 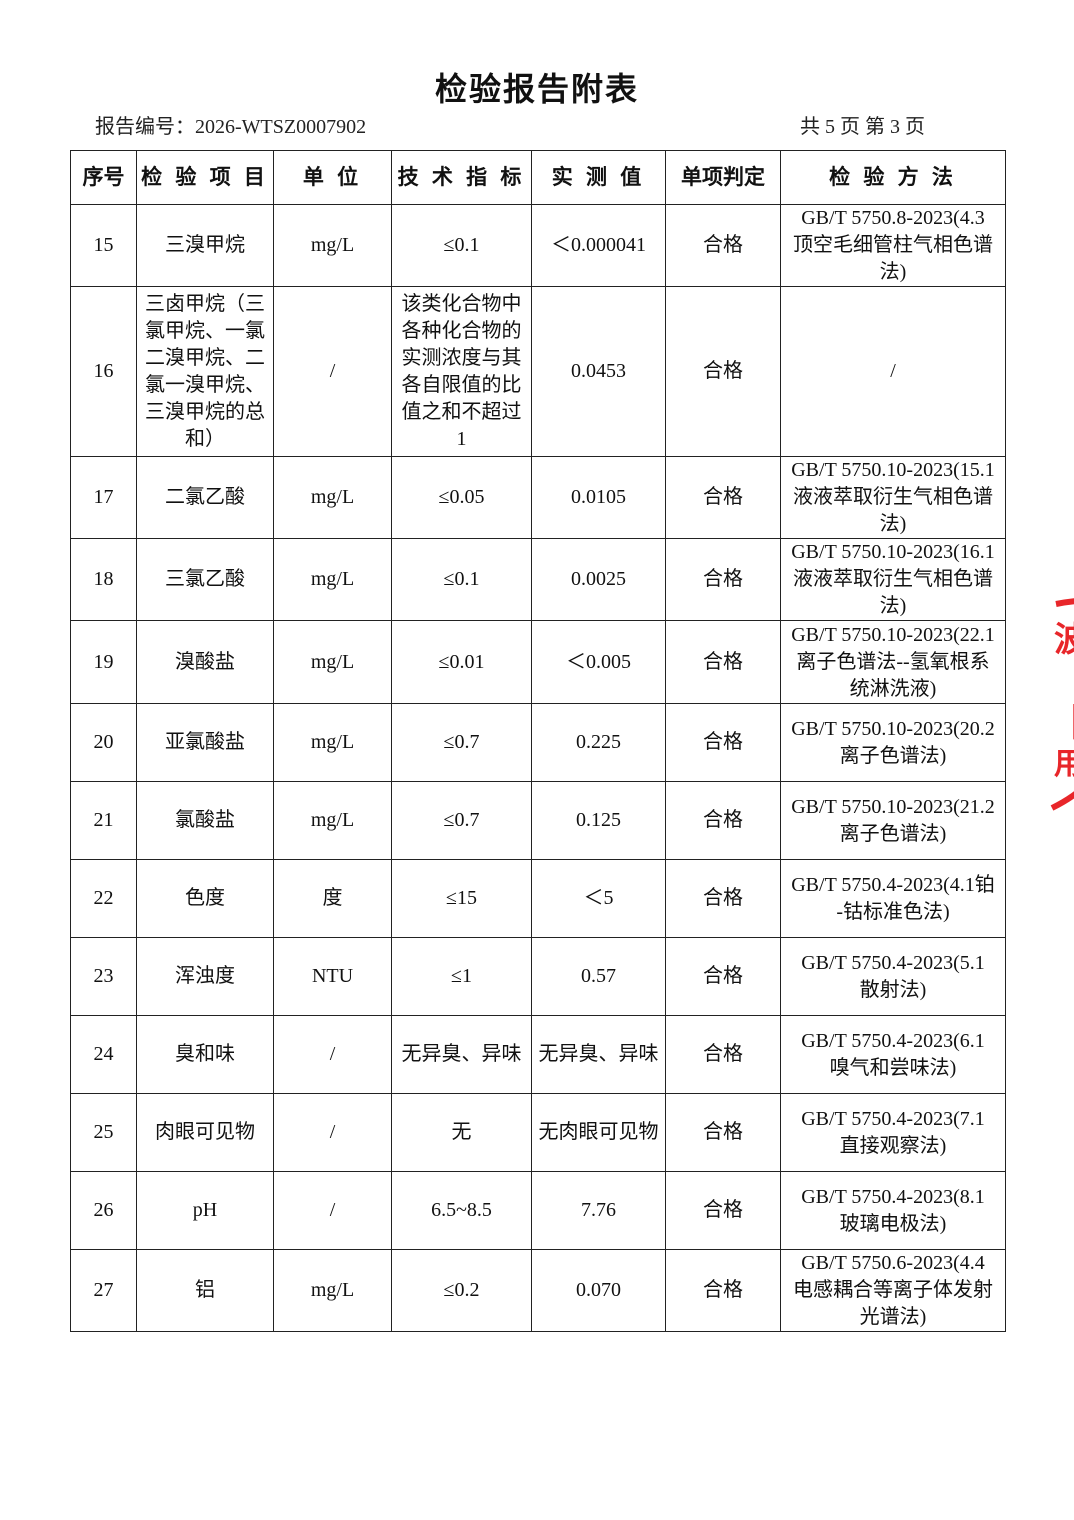 What do you see at coordinates (893, 245) in the screenshot?
I see `cell-method: GB/T 5750.8-2023(4.3 顶空毛细管柱气相色谱 法)` at bounding box center [893, 245].